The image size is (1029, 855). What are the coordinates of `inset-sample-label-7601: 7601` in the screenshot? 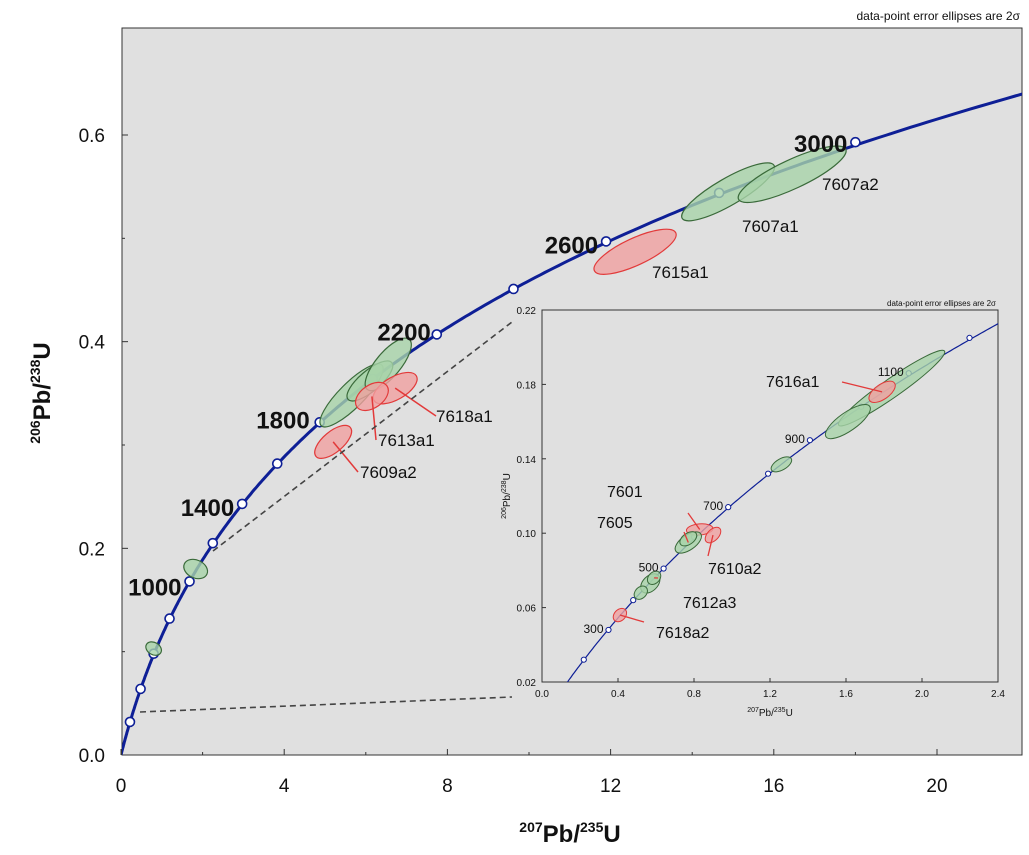 It's located at (625, 492).